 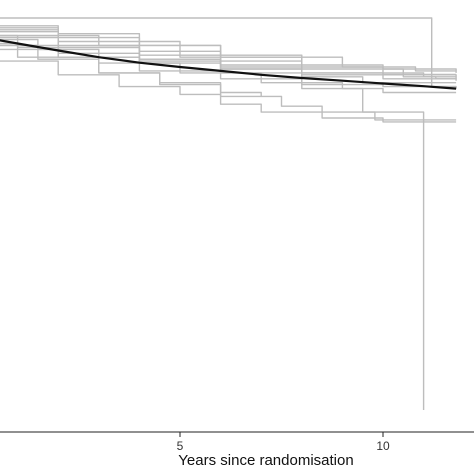 I want to click on x-tick-label-5: 5, so click(x=180, y=446).